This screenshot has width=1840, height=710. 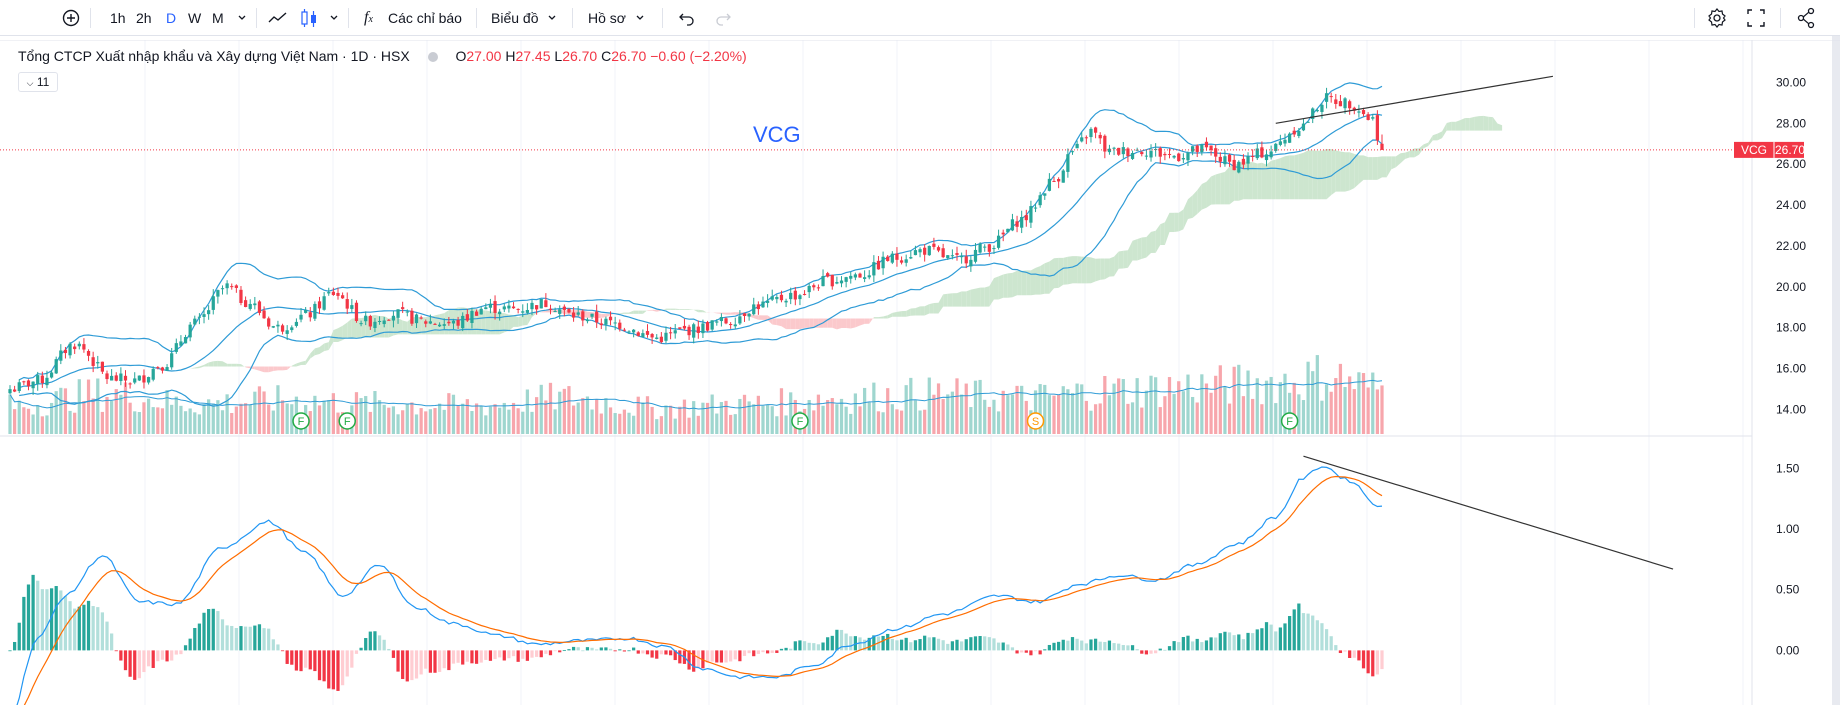 What do you see at coordinates (552, 18) in the screenshot?
I see `chart-menu-chevron-icon` at bounding box center [552, 18].